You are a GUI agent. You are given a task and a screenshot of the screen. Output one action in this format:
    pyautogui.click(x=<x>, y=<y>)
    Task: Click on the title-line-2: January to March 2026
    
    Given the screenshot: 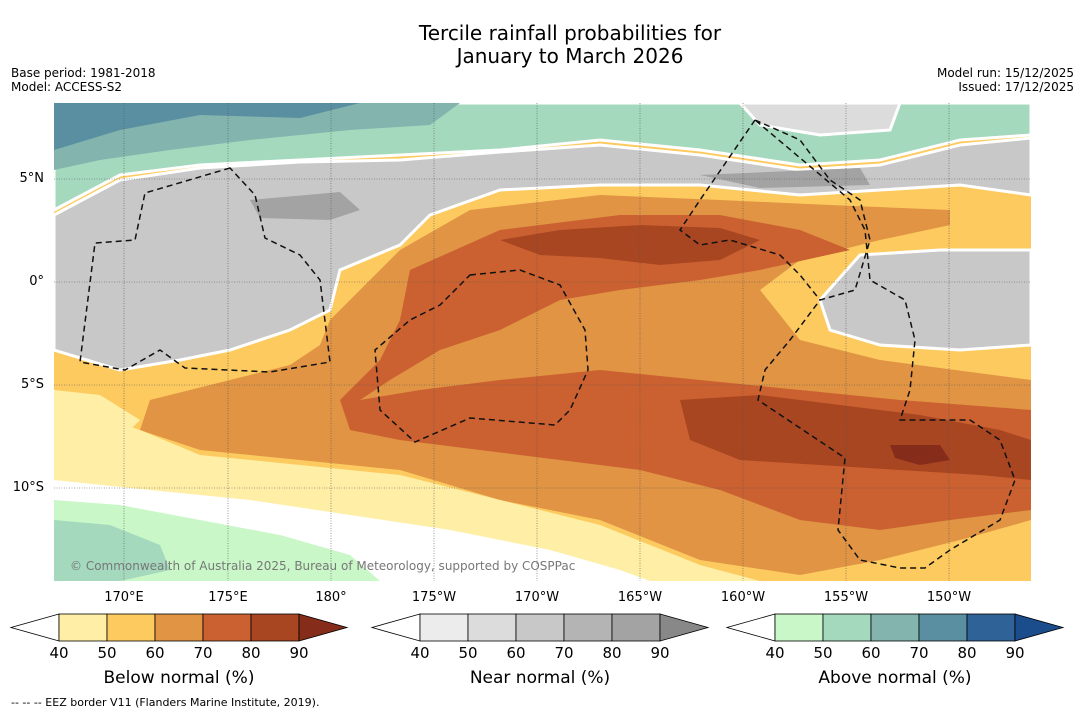 What is the action you would take?
    pyautogui.click(x=570, y=56)
    